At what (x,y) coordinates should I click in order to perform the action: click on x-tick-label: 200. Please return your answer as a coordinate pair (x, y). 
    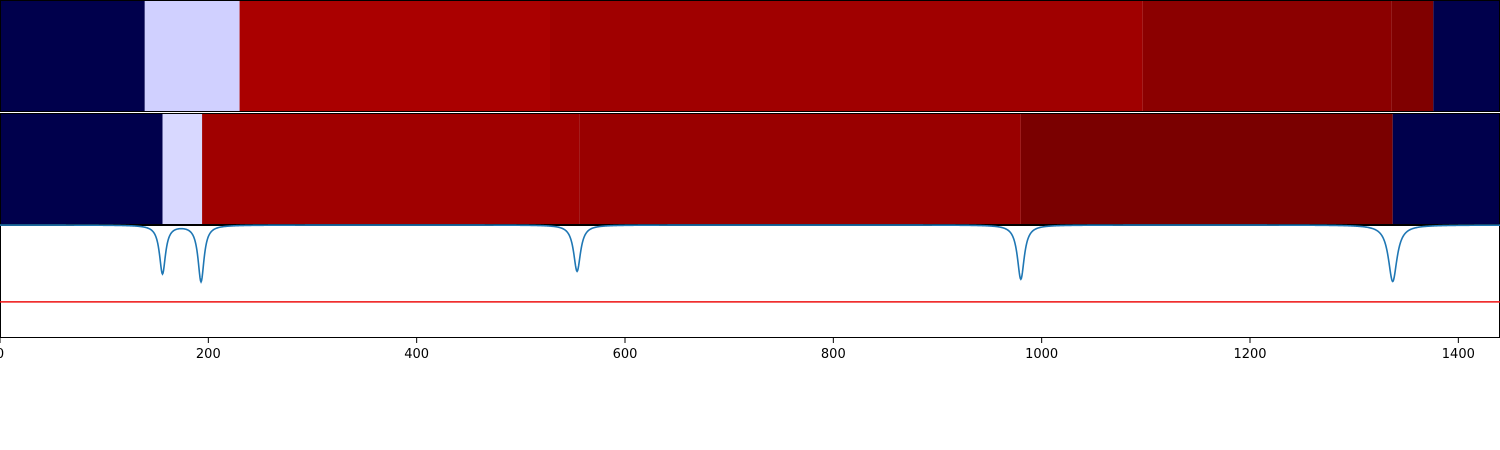
    Looking at the image, I should click on (208, 354).